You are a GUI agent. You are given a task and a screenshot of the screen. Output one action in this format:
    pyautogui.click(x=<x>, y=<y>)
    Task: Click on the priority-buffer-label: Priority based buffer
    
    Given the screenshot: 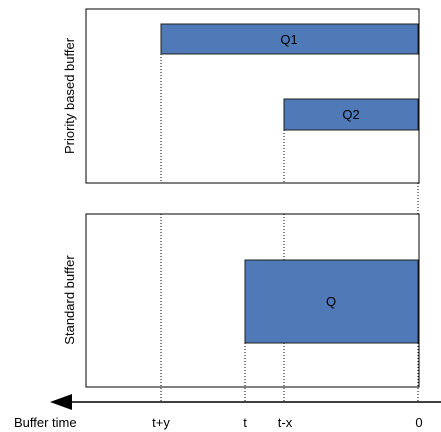 What is the action you would take?
    pyautogui.click(x=69, y=95)
    